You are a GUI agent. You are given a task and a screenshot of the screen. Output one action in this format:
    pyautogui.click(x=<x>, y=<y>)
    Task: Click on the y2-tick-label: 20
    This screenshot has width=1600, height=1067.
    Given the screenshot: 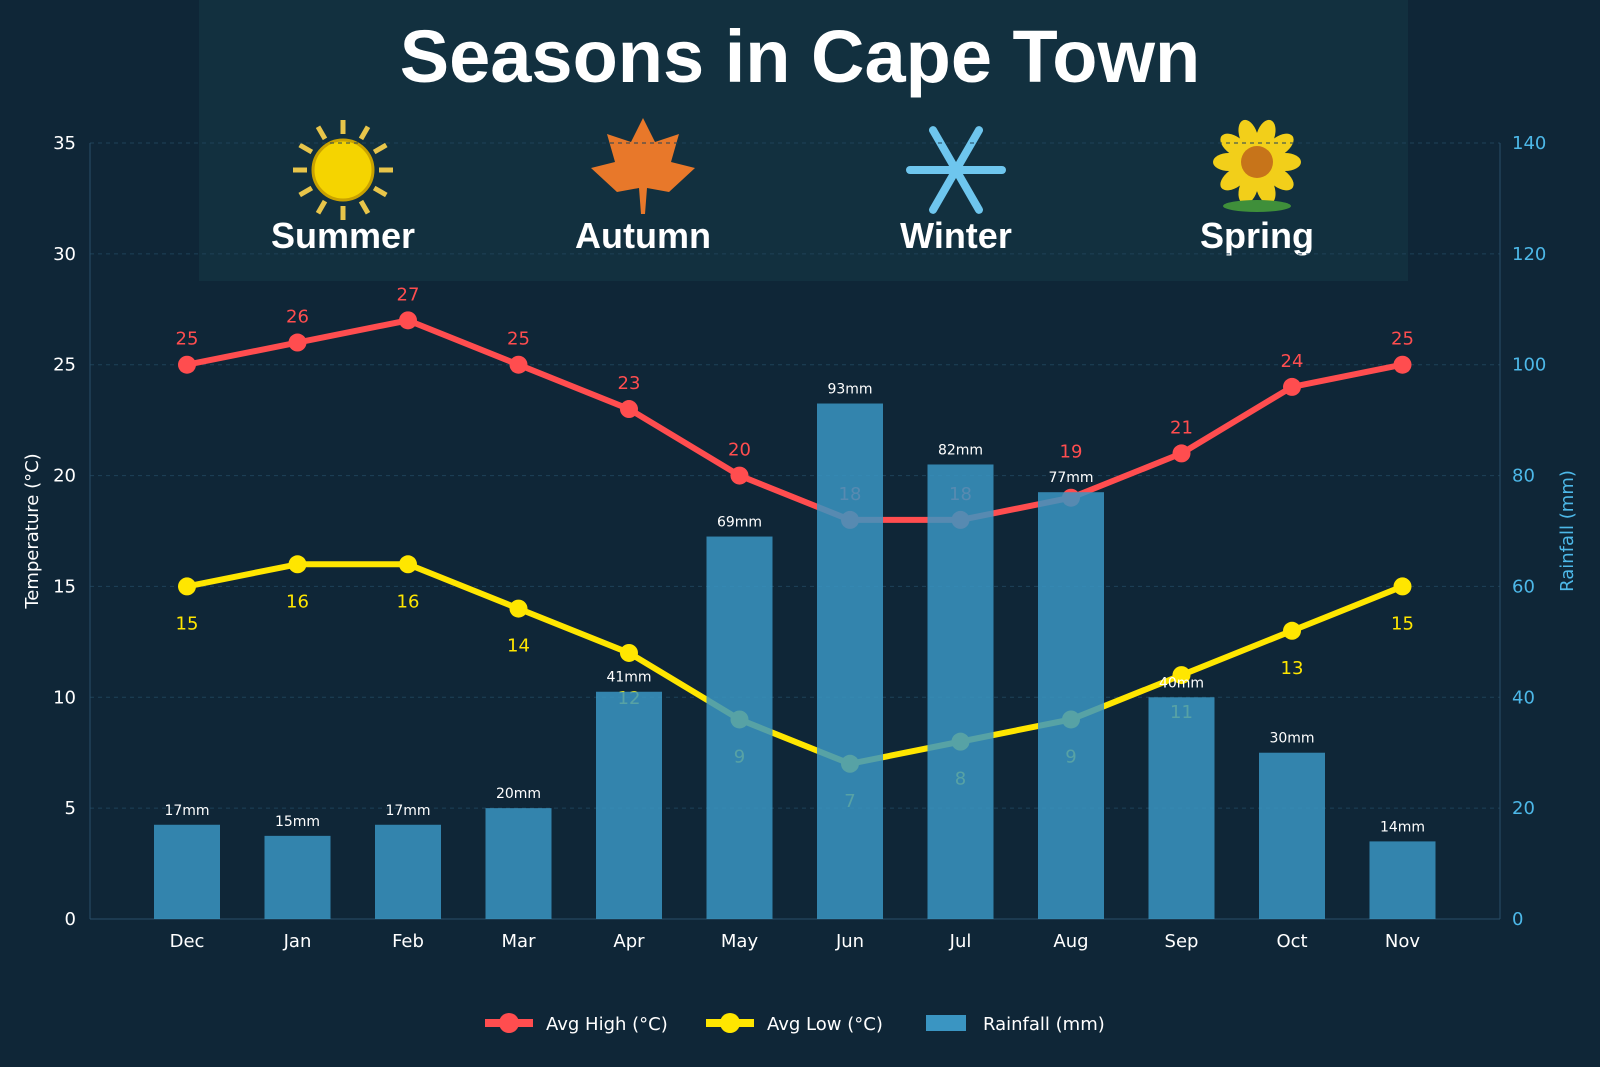 What is the action you would take?
    pyautogui.click(x=1523, y=808)
    